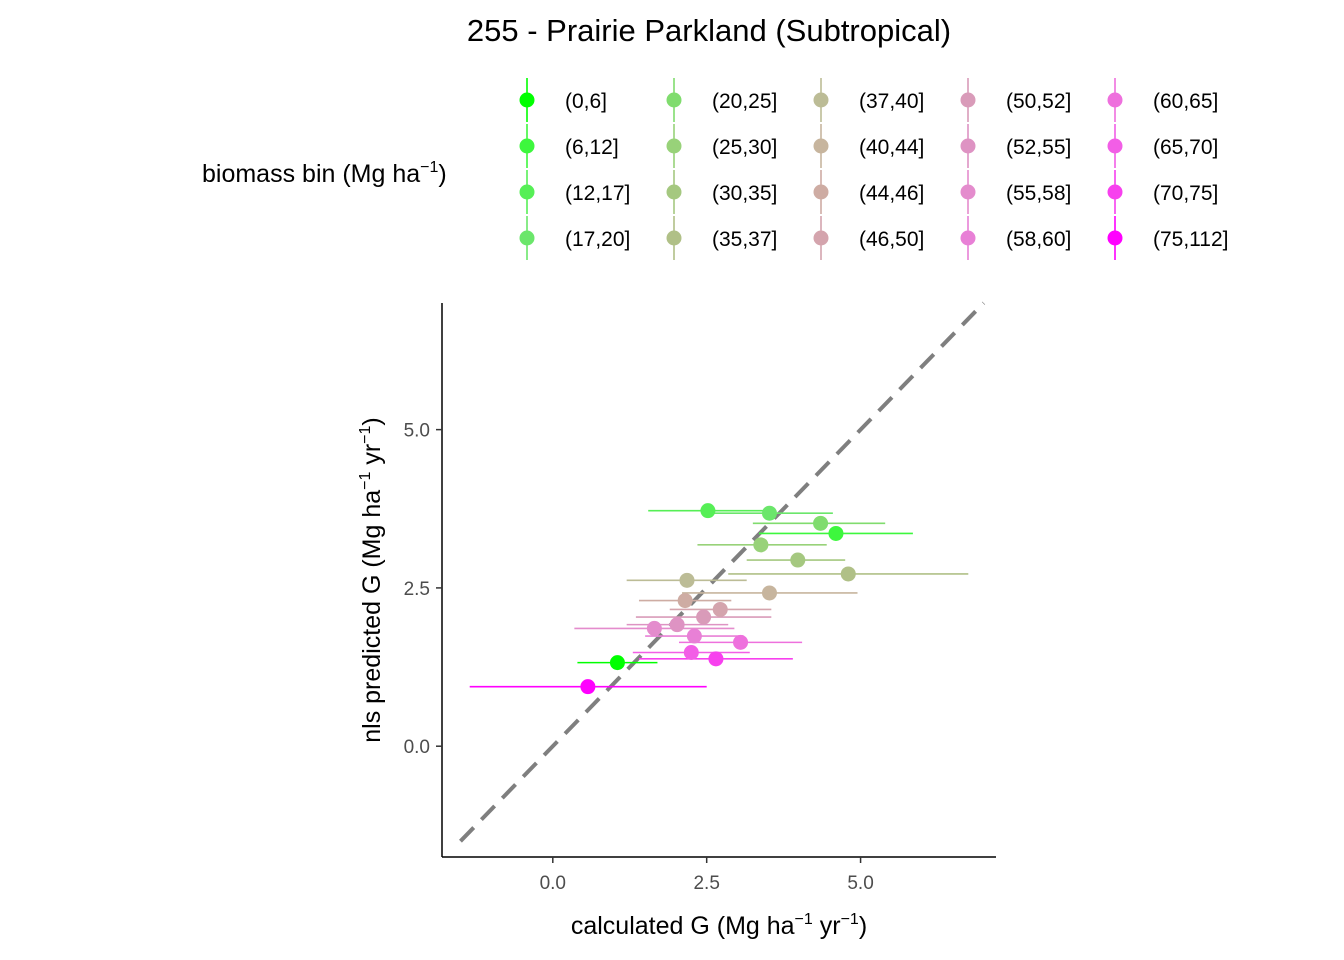  What do you see at coordinates (719, 925) in the screenshot?
I see `x-axis-title: calculated G (Mg ha−1 yr−1)` at bounding box center [719, 925].